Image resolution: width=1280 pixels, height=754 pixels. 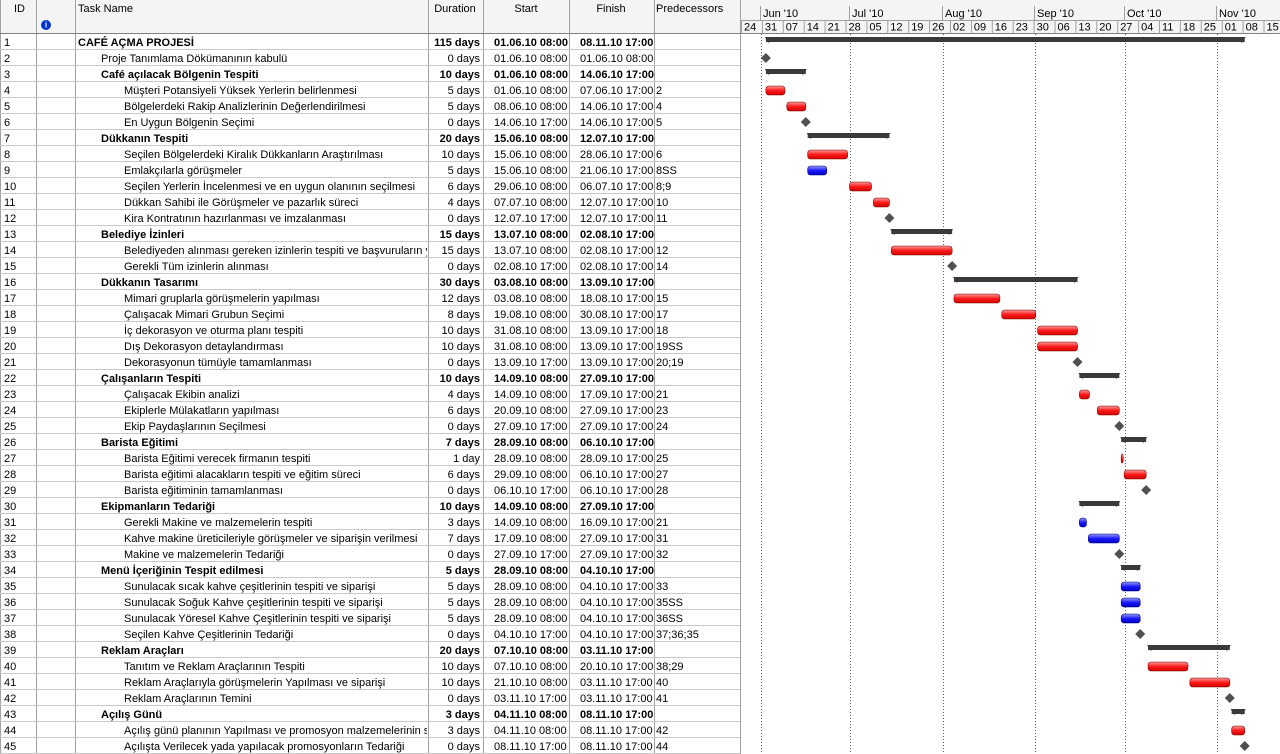 I want to click on task-name: Gerekli Tüm izinlerin alınması, so click(x=196, y=267).